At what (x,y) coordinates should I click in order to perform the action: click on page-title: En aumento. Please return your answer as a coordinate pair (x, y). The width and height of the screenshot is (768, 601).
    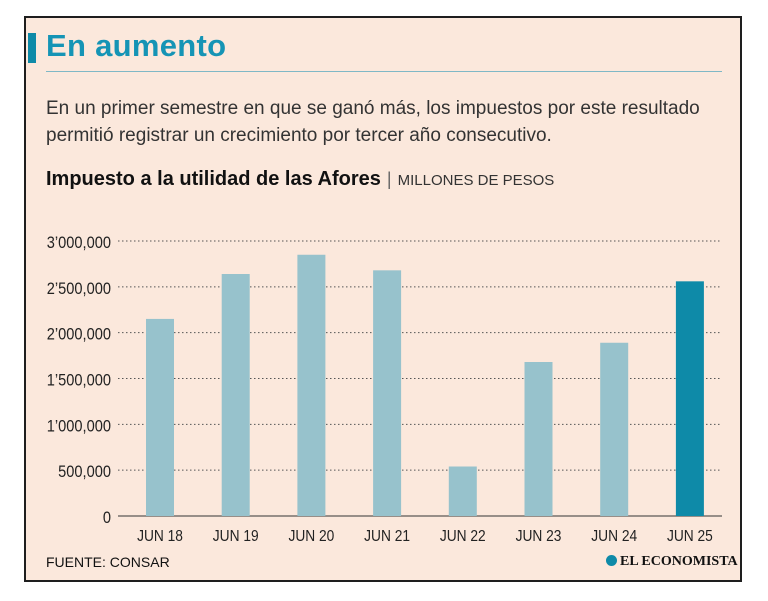
    Looking at the image, I should click on (136, 45).